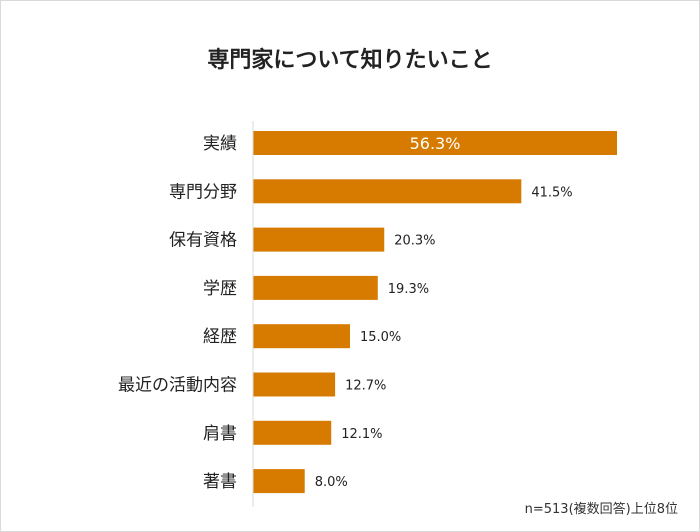  What do you see at coordinates (551, 192) in the screenshot?
I see `data-label: 41.5%` at bounding box center [551, 192].